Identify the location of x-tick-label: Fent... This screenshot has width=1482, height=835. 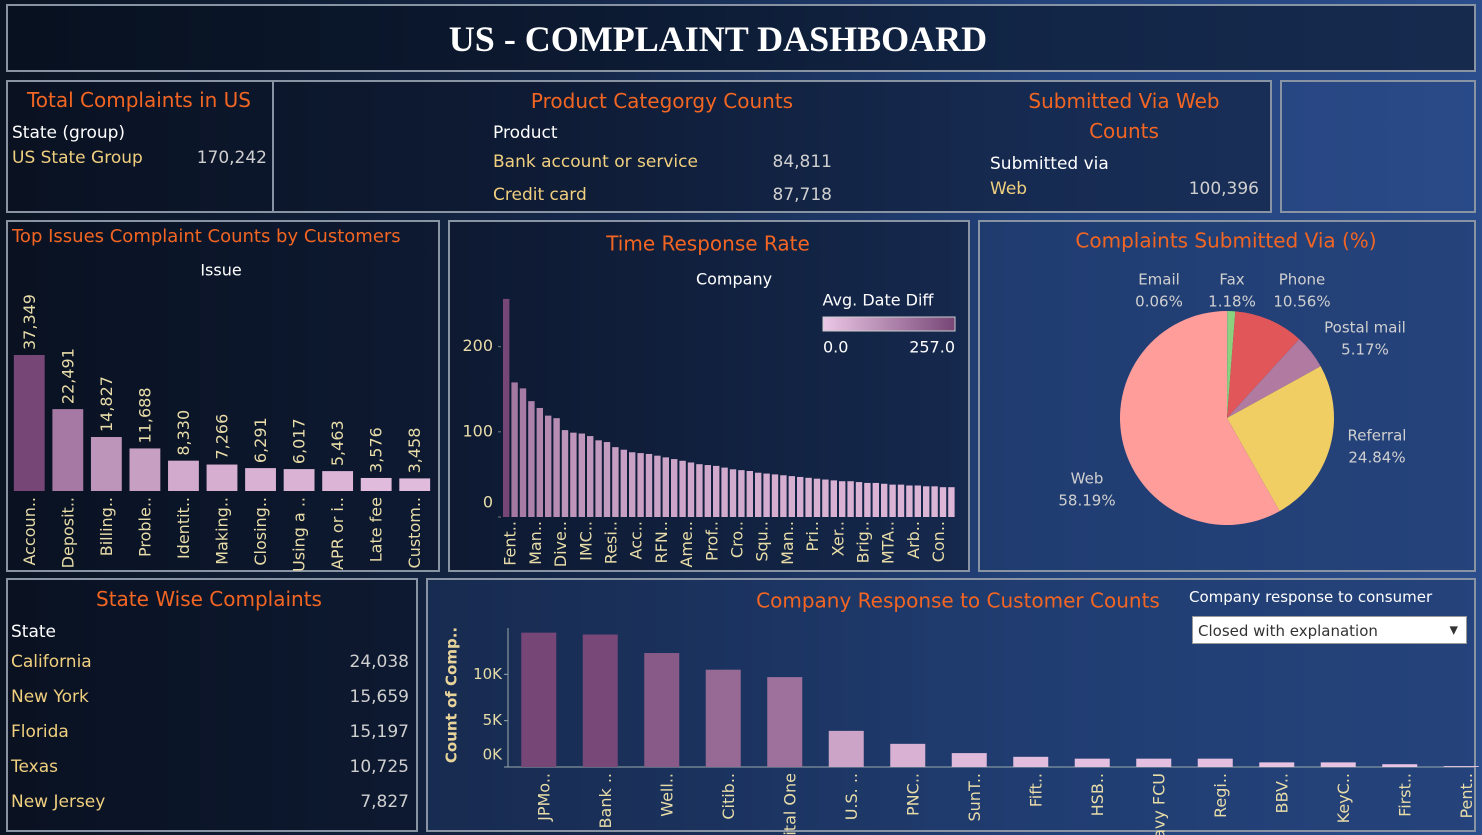
(510, 543).